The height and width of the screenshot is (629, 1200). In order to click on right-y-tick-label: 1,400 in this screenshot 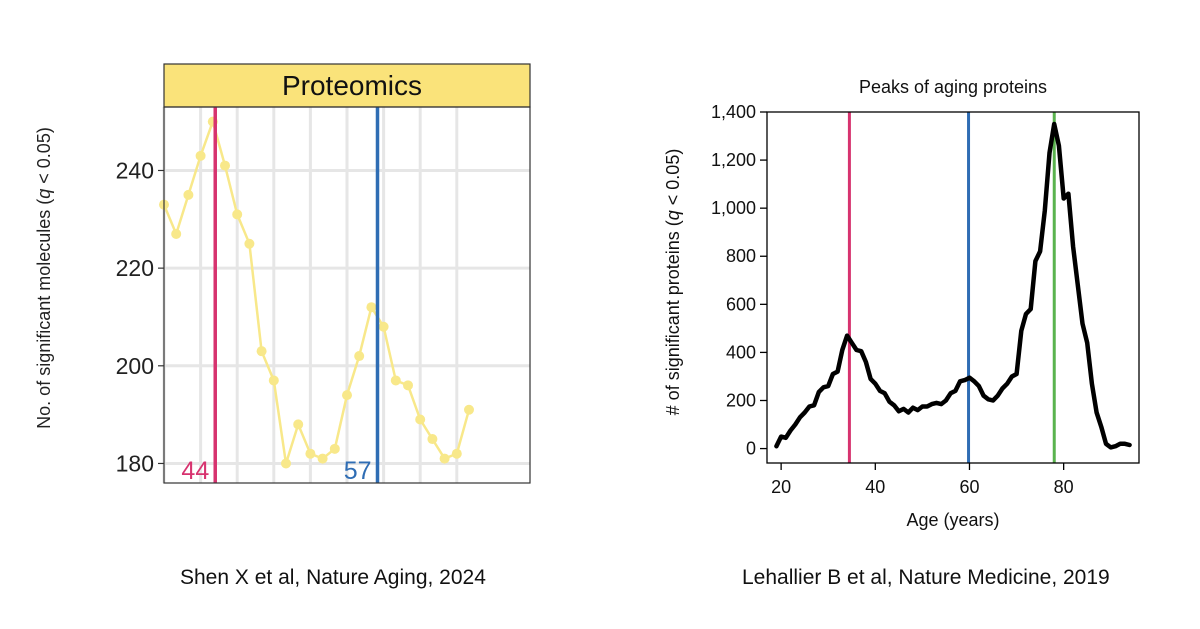, I will do `click(733, 112)`.